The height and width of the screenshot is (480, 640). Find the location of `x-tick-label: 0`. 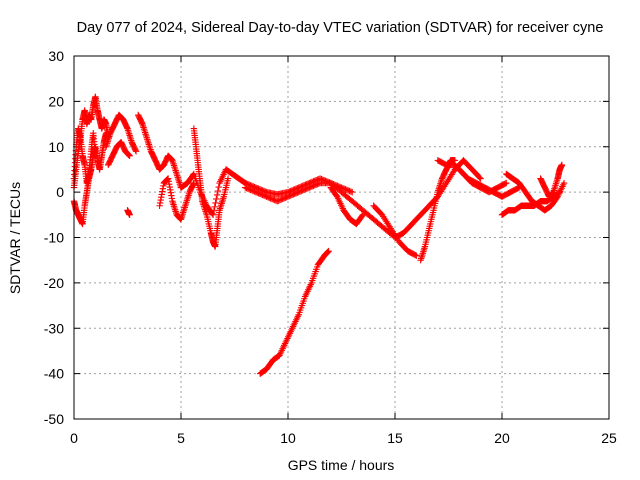

x-tick-label: 0 is located at coordinates (74, 438).